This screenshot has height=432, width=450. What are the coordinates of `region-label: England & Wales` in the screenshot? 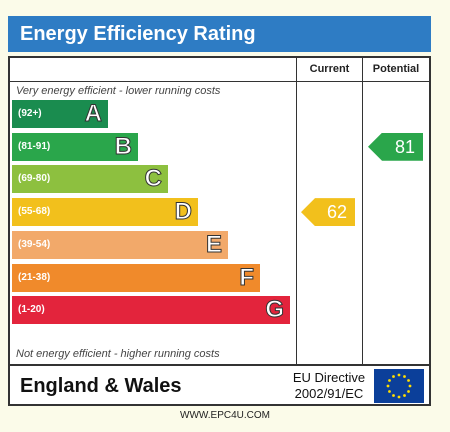 It's located at (101, 386).